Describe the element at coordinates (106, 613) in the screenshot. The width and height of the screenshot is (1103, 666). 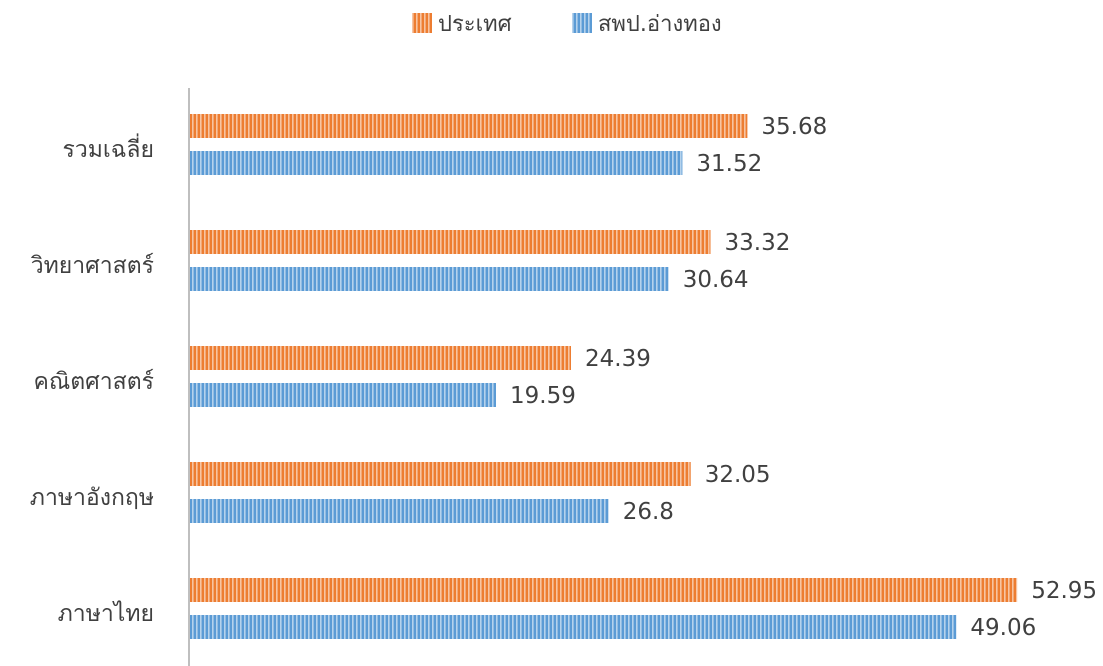
I see `category-label: ภาษาไทย` at that location.